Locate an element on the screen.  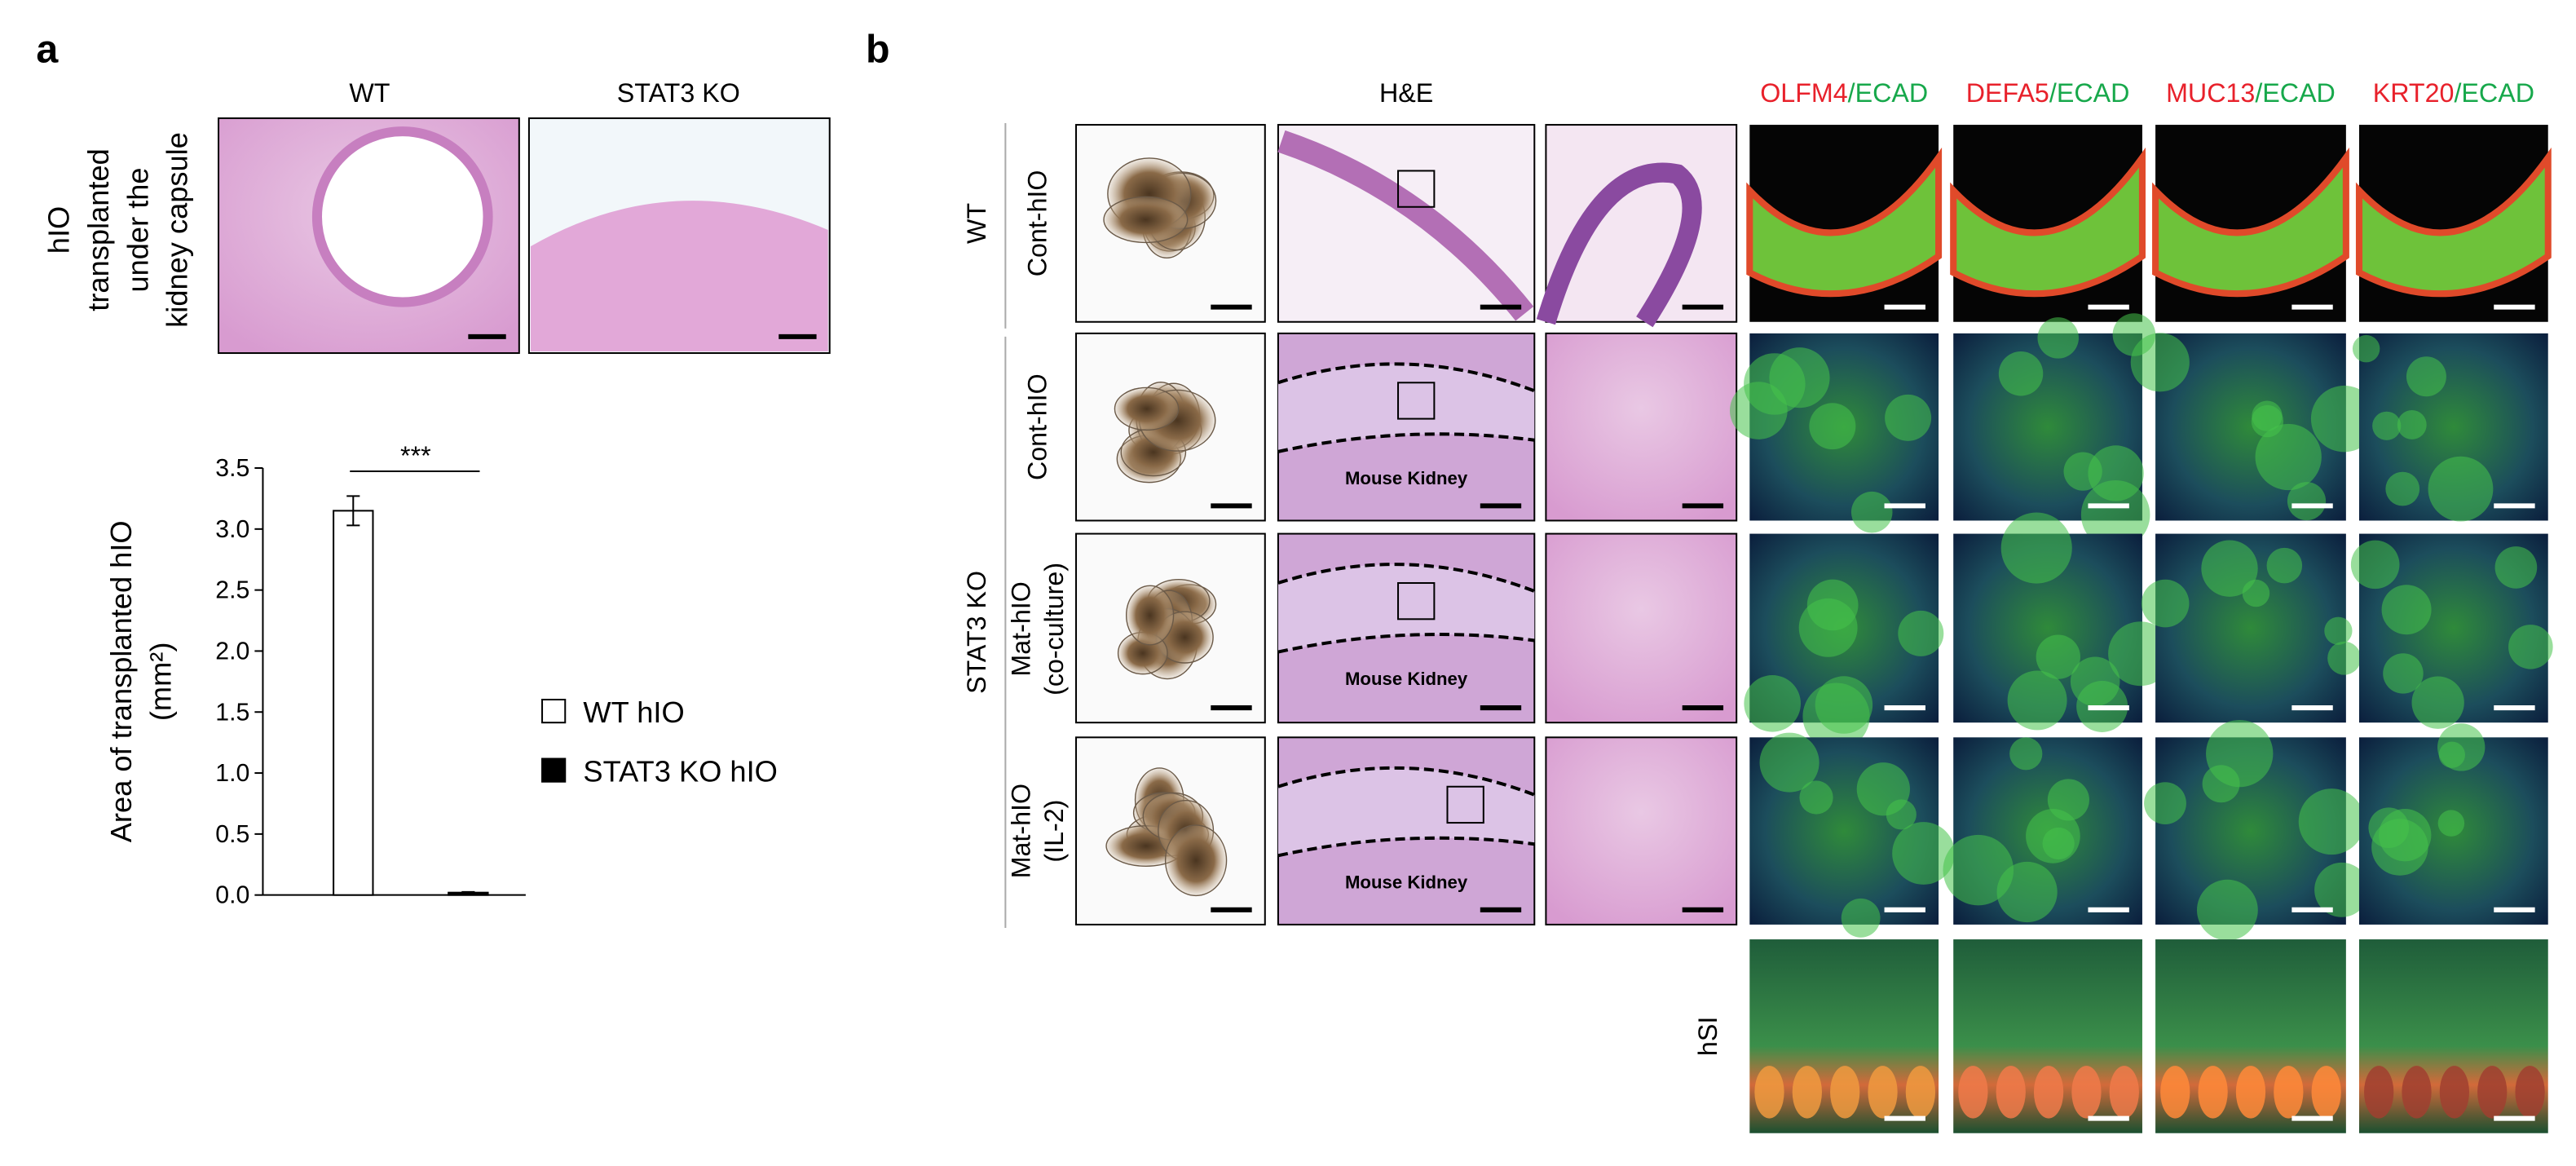
column-header: WT is located at coordinates (369, 93).